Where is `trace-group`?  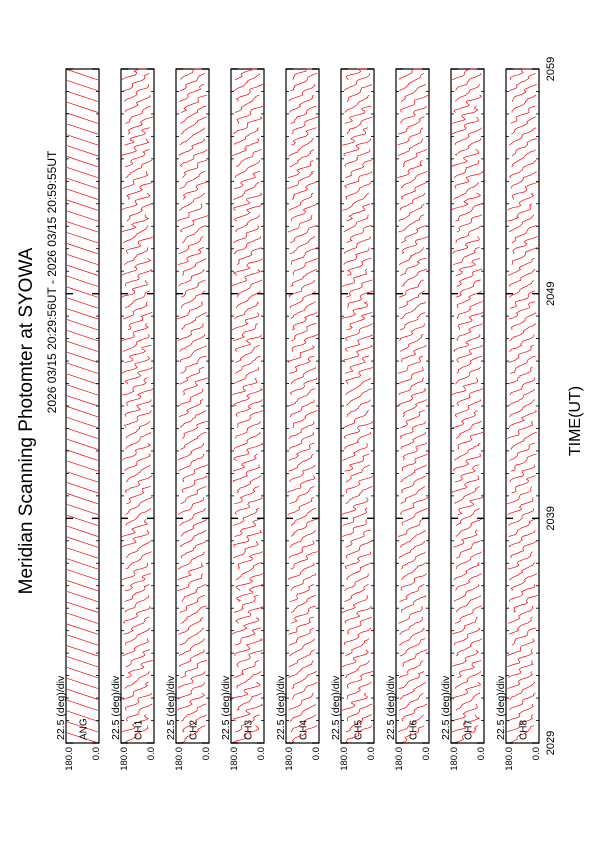 trace-group is located at coordinates (303, 406).